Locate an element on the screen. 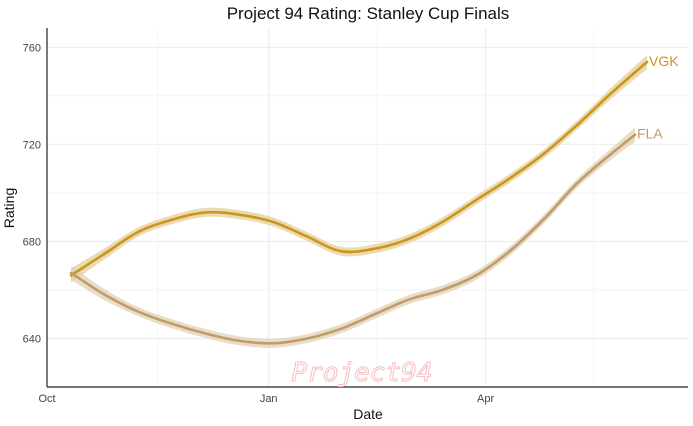 The image size is (693, 426). y-tick-label: 680 is located at coordinates (32, 242).